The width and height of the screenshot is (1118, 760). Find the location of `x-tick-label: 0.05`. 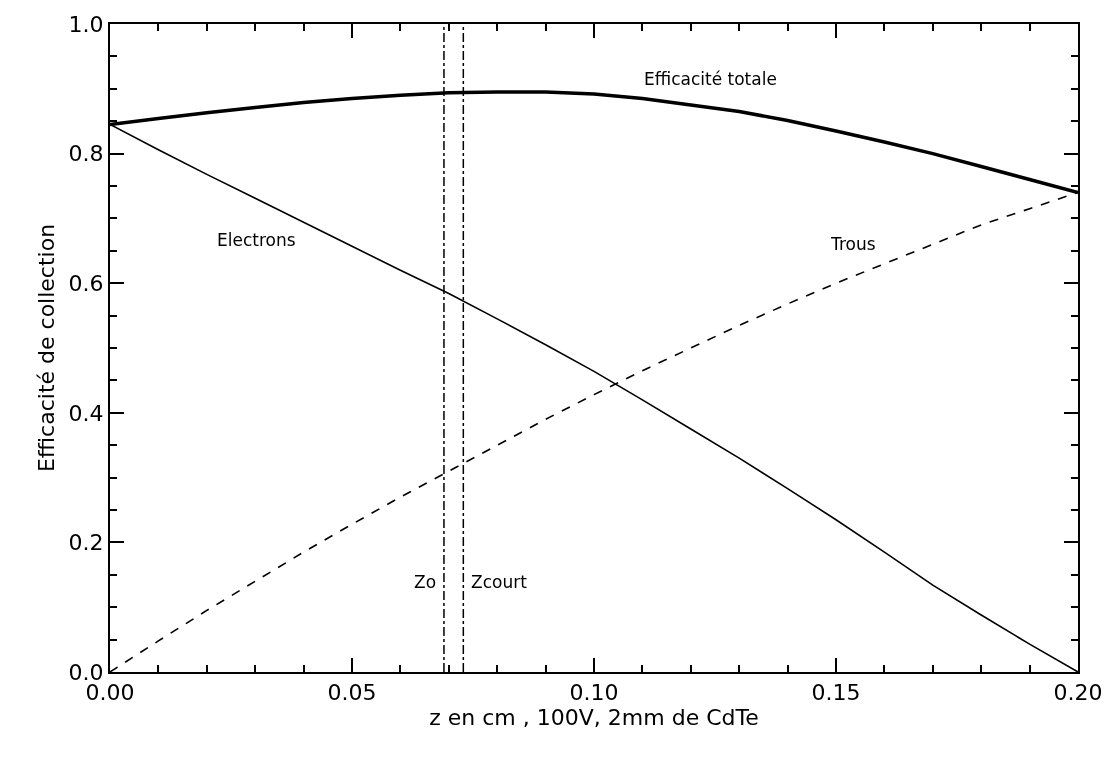

x-tick-label: 0.05 is located at coordinates (352, 693).